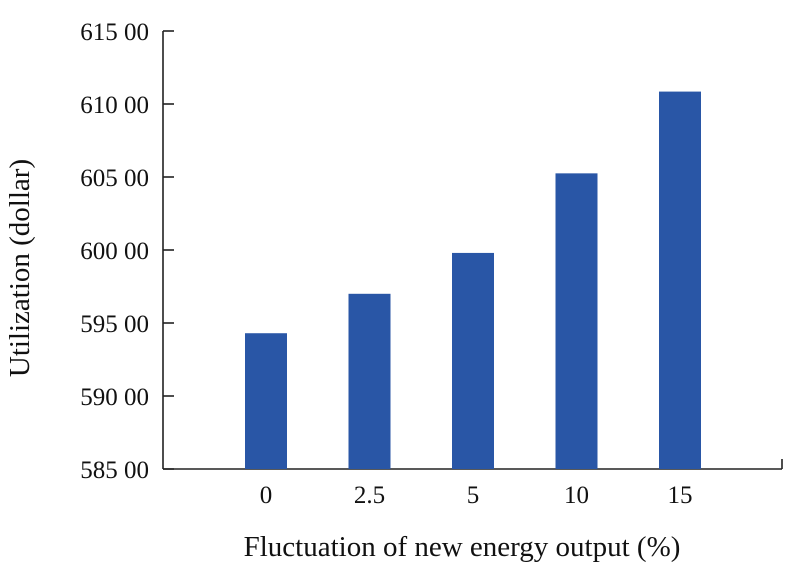 This screenshot has height=566, width=801. What do you see at coordinates (114, 470) in the screenshot?
I see `y-tick-label: 585 00` at bounding box center [114, 470].